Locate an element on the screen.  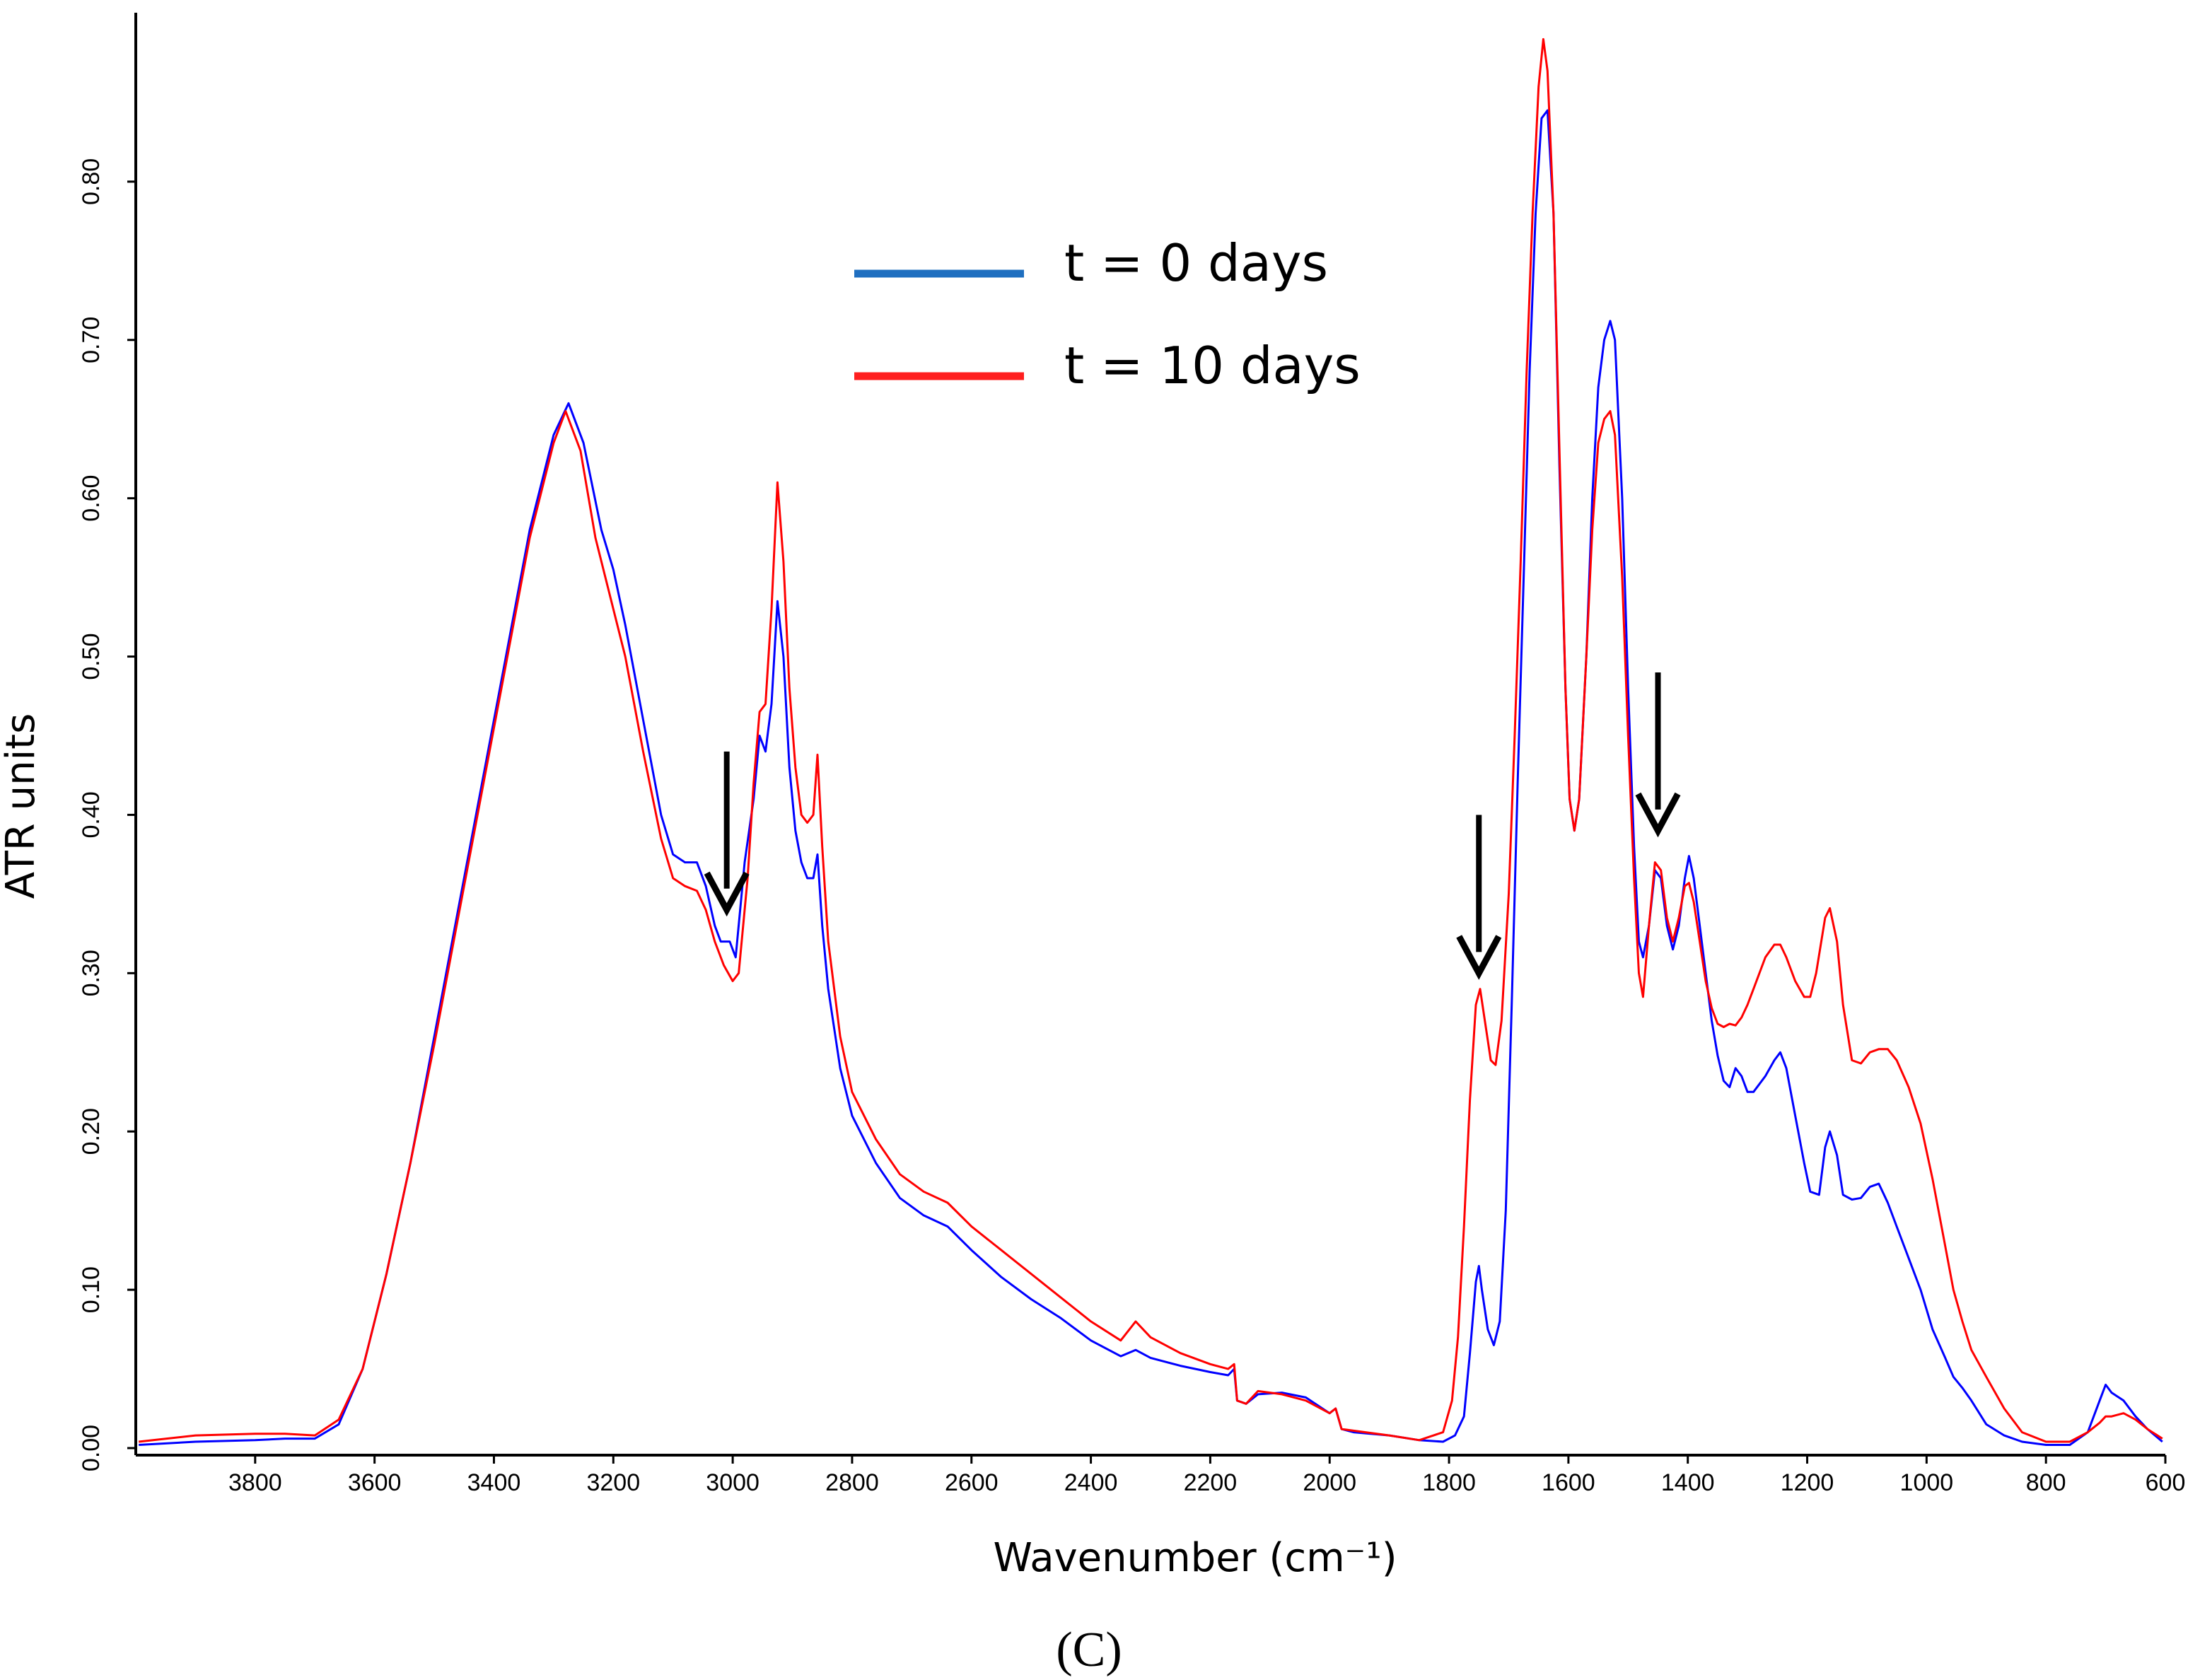
figure-caption: (C) is located at coordinates (1089, 1650).